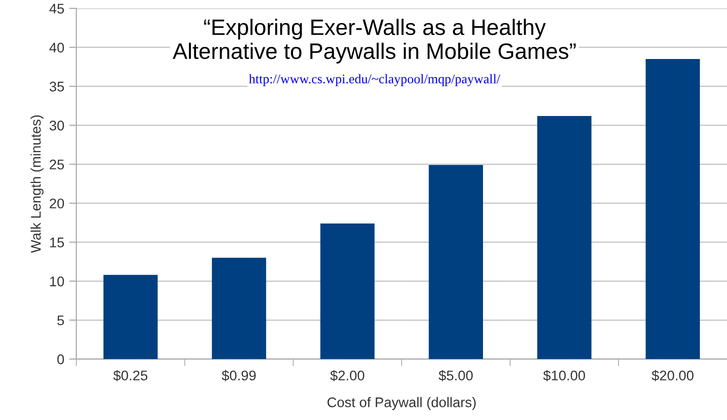 This screenshot has width=727, height=420. What do you see at coordinates (374, 80) in the screenshot?
I see `annotation: http://www.cs.wpi.edu/~claypool/mqp/paywall/` at bounding box center [374, 80].